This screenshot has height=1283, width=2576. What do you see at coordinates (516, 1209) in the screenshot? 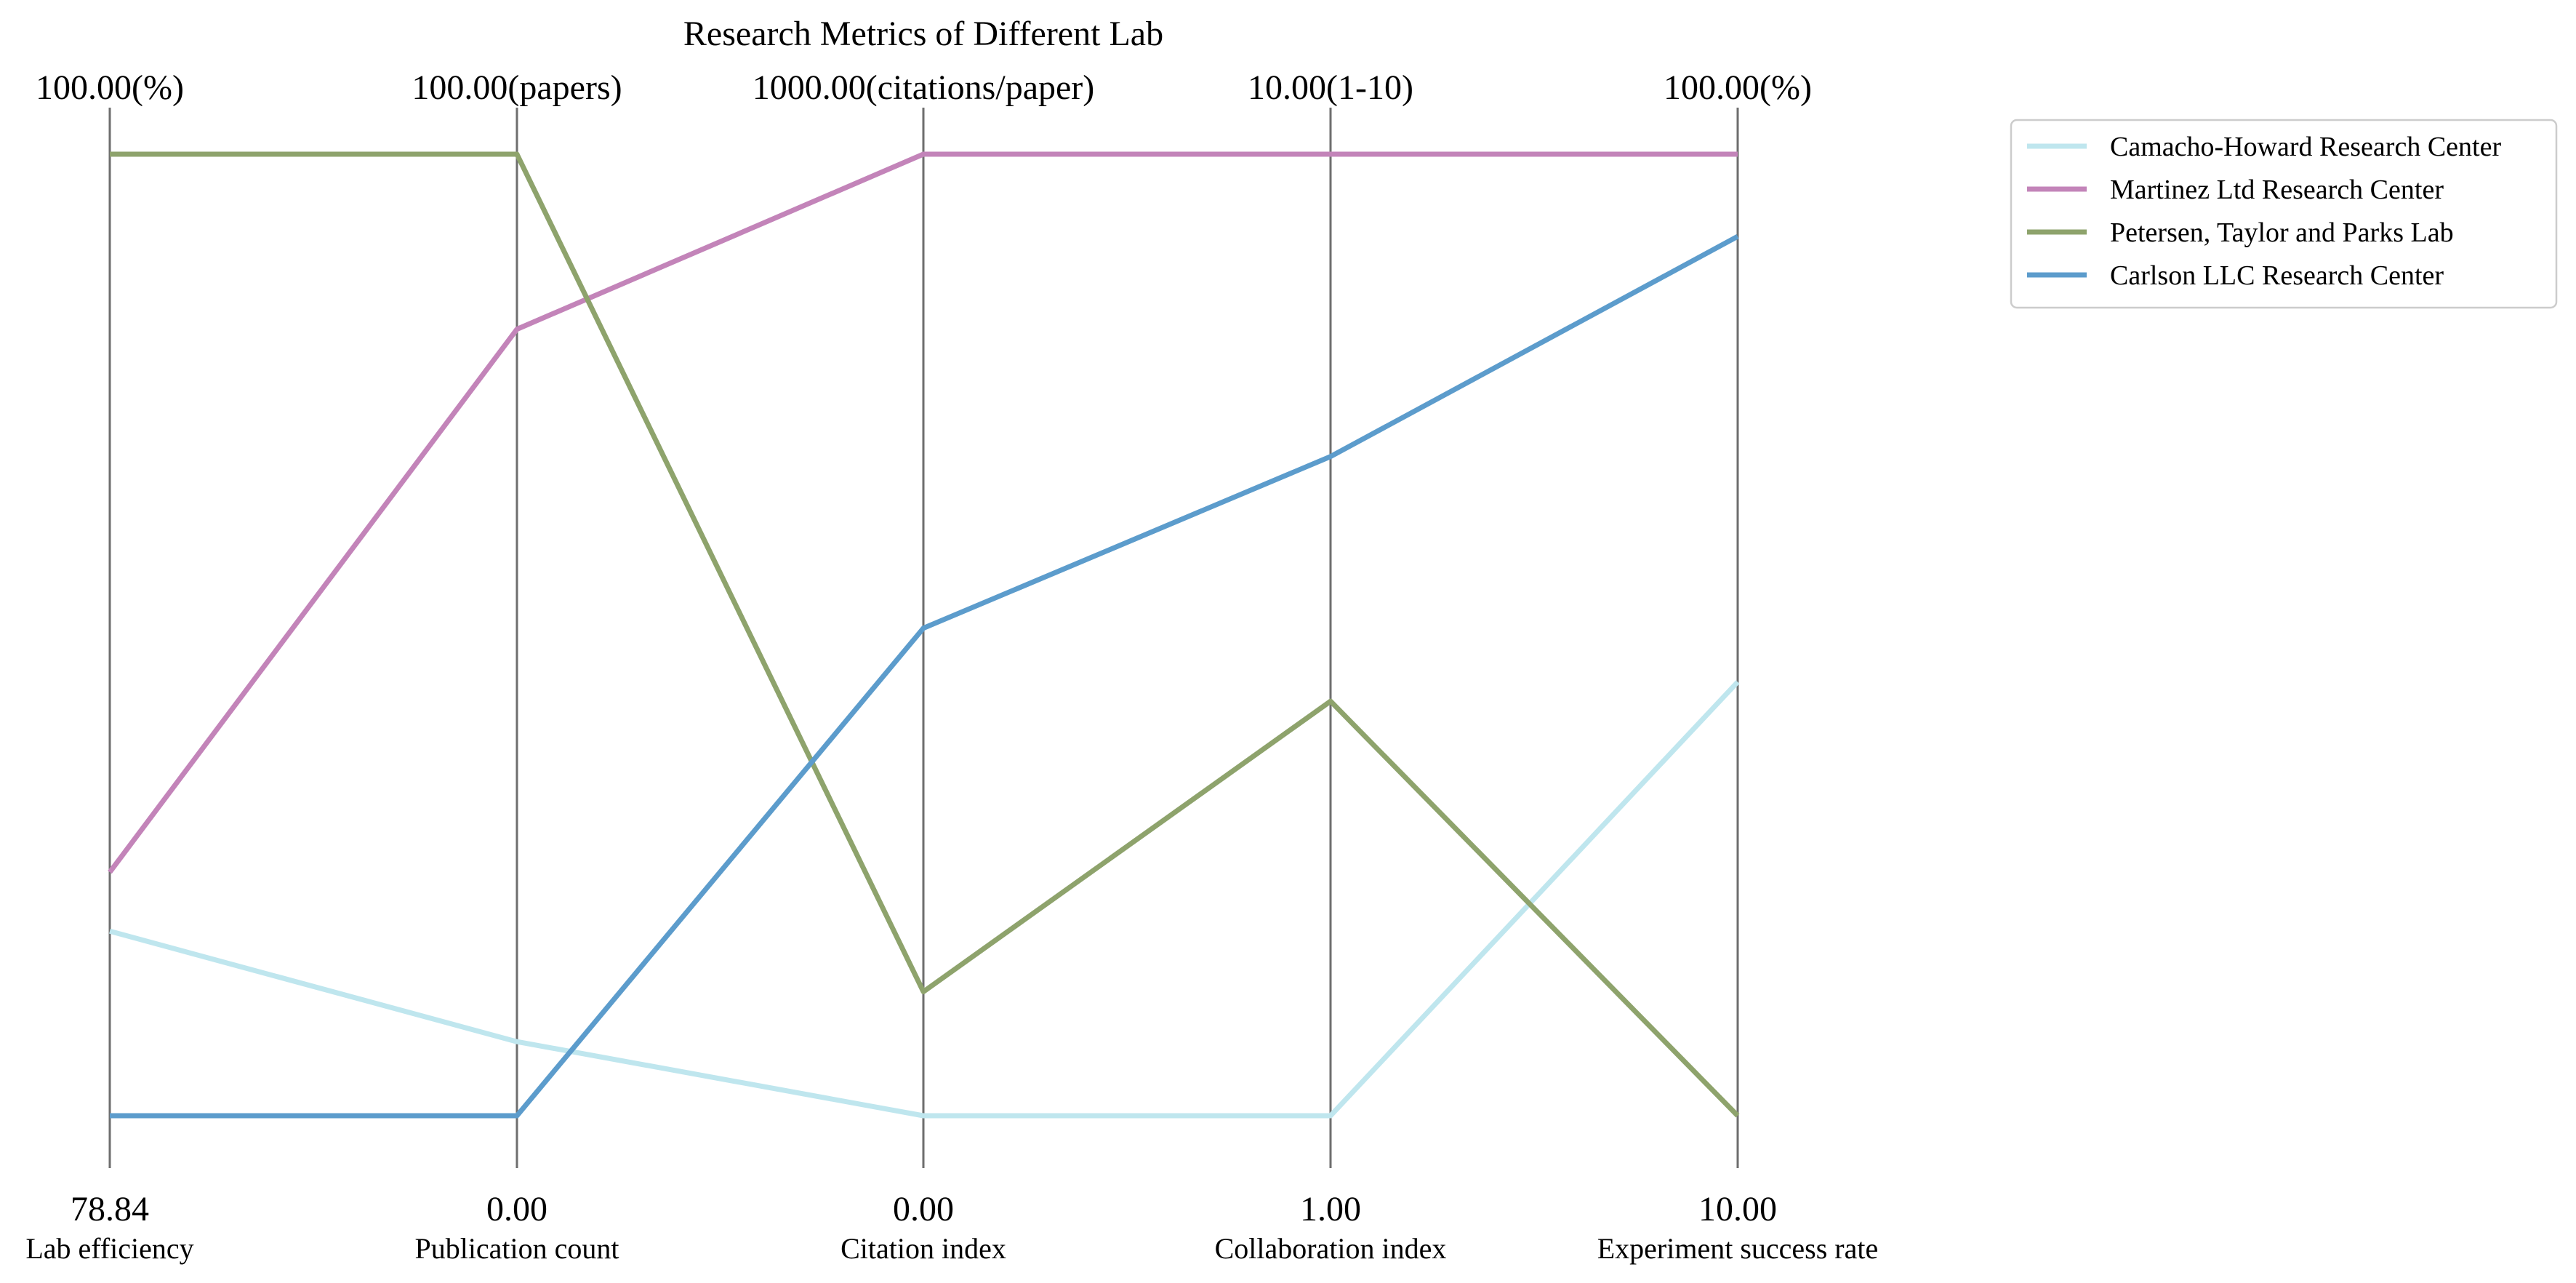
I see `axis-min-label-publication-count: 0.00` at bounding box center [516, 1209].